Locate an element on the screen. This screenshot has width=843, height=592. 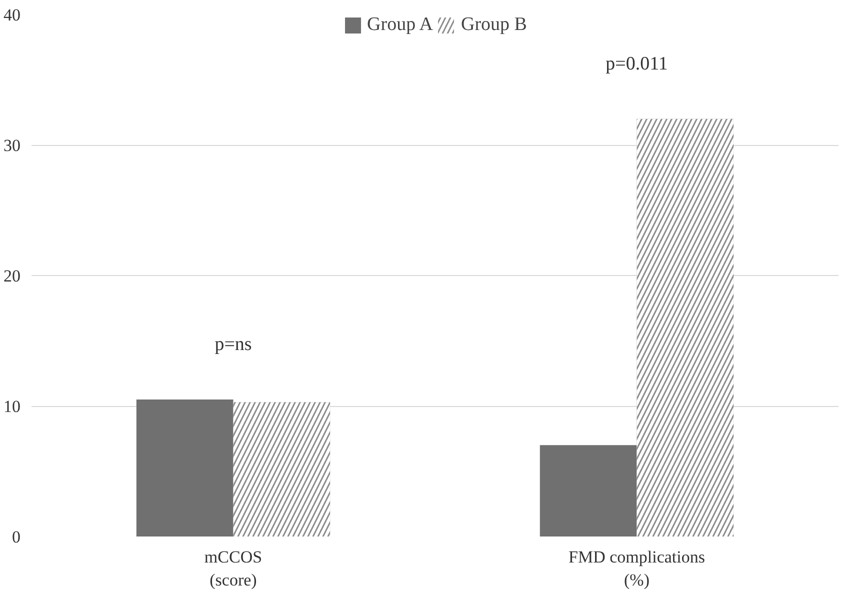
y-tick-label: 40 is located at coordinates (12, 15).